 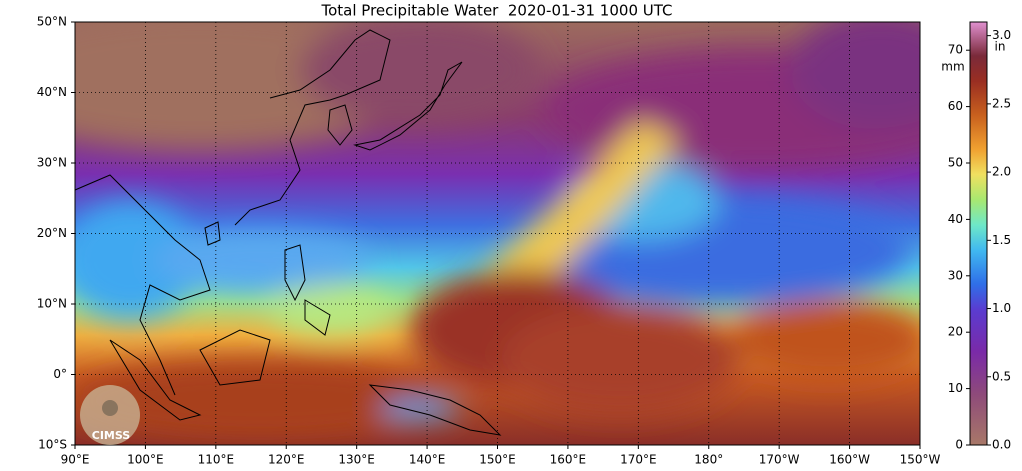 I want to click on logo-text: CIMSS, so click(x=111, y=435).